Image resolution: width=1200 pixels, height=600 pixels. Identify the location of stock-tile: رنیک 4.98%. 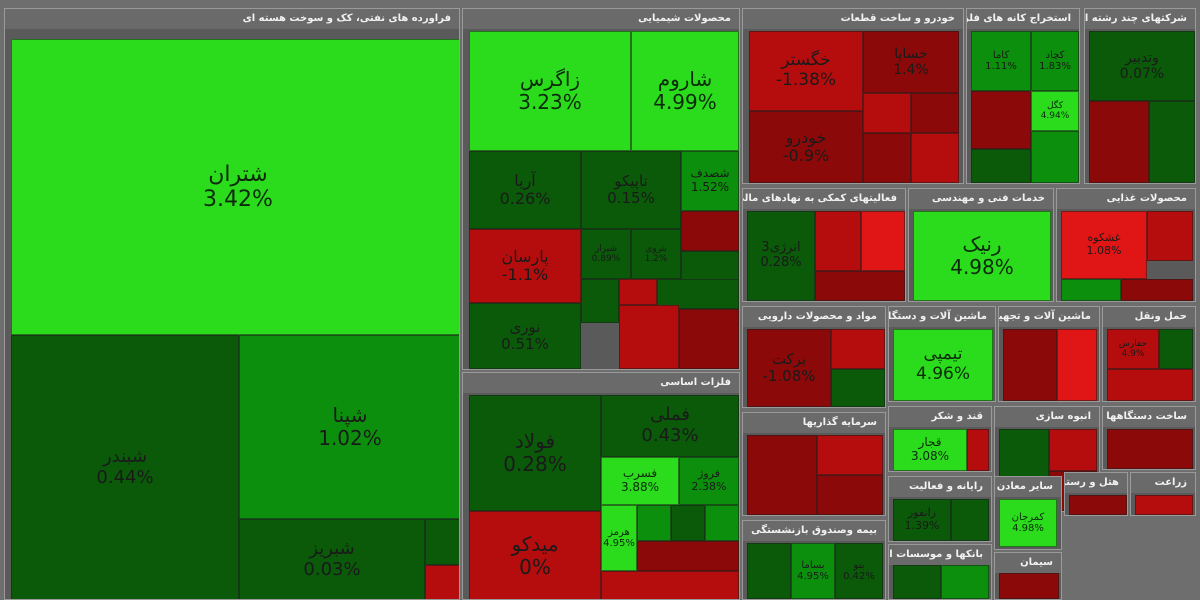
(982, 256).